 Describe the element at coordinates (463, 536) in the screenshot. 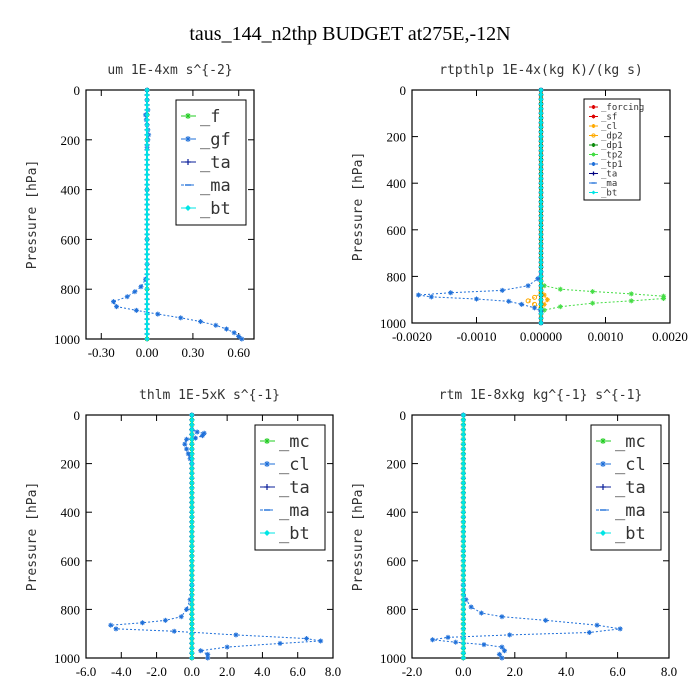

I see `series-bt` at that location.